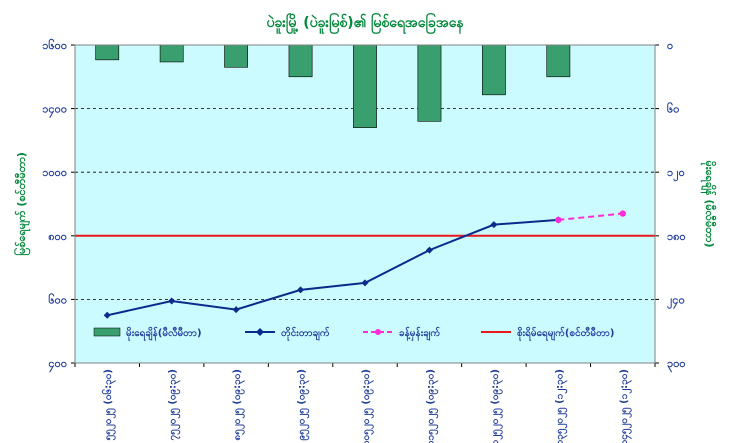 This screenshot has height=443, width=731. Describe the element at coordinates (432, 406) in the screenshot. I see `x-tick-label: ၁၁၅၂၀၂၅ (၀၉:၃၀)` at that location.